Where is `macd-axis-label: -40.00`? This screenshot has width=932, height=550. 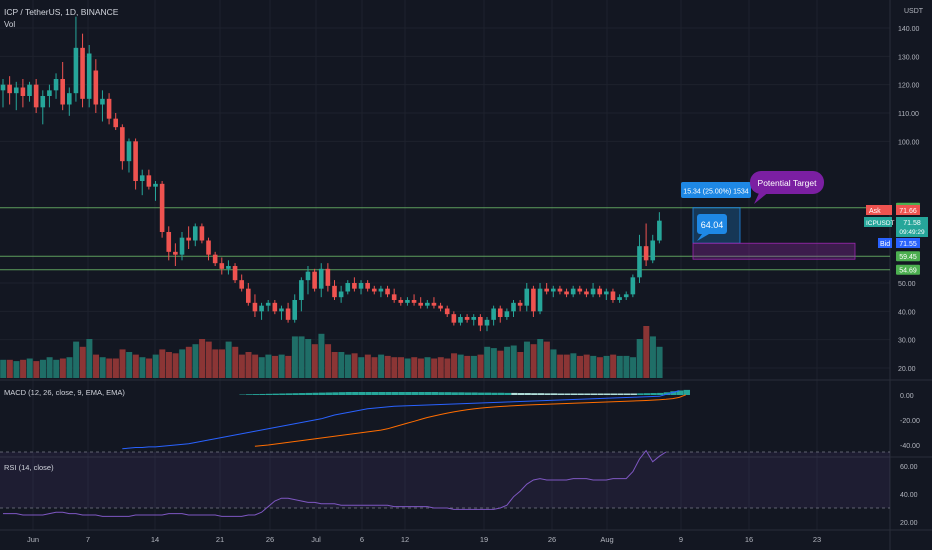 macd-axis-label: -40.00 is located at coordinates (910, 446).